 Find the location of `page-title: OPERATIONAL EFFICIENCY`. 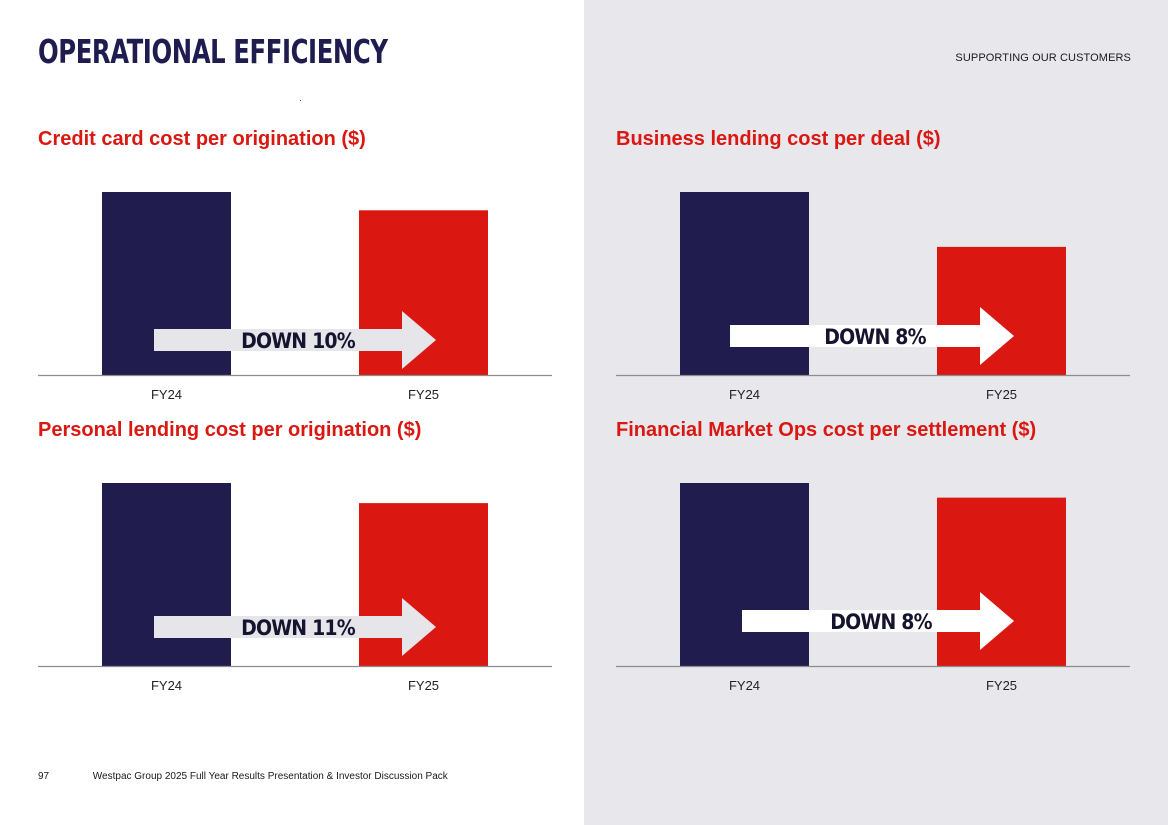

page-title: OPERATIONAL EFFICIENCY is located at coordinates (213, 51).